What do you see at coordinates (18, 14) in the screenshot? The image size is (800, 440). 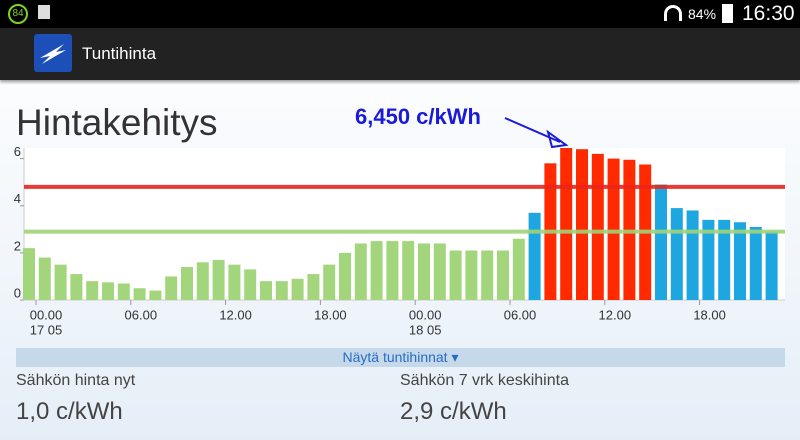 I see `notification-badge: 84` at bounding box center [18, 14].